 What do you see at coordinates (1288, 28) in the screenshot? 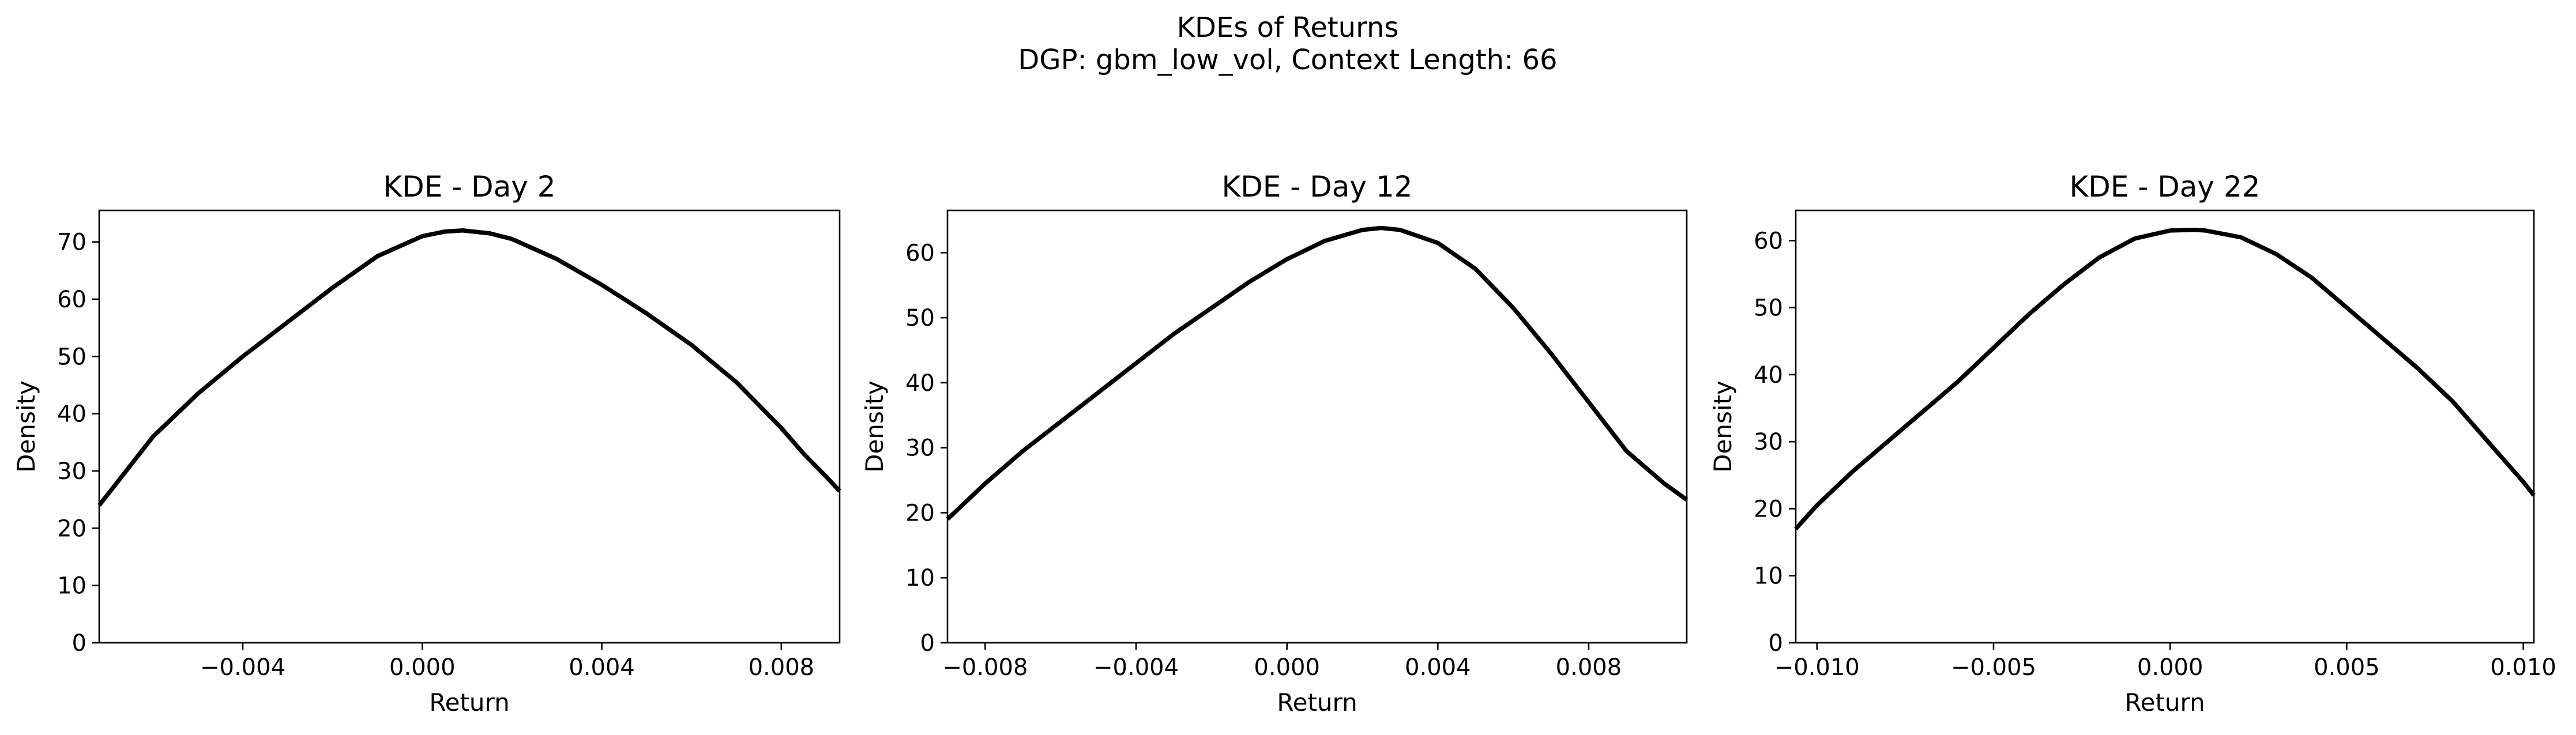
I see `figure-title: KDEs of Returns` at bounding box center [1288, 28].